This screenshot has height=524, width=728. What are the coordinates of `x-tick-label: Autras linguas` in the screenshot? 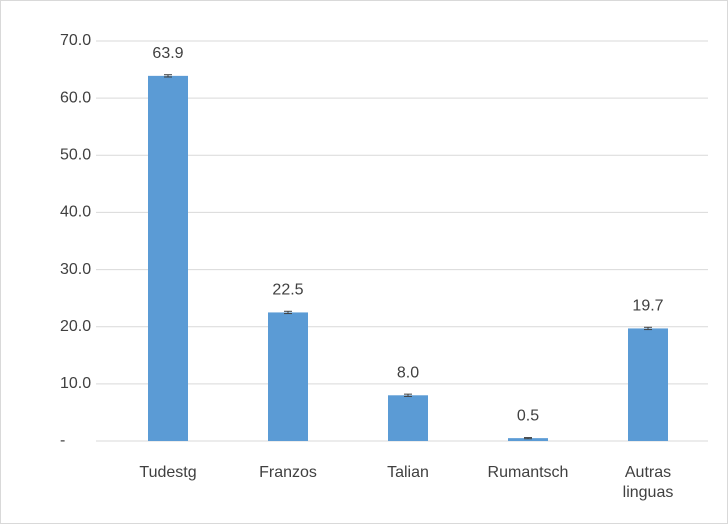 It's located at (648, 482).